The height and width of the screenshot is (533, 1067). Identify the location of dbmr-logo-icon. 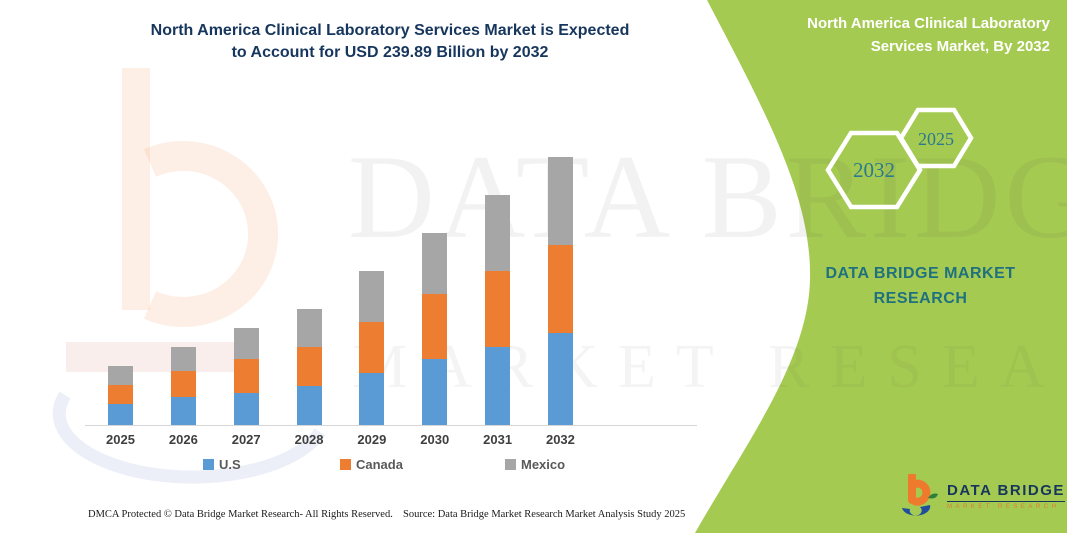
(920, 495).